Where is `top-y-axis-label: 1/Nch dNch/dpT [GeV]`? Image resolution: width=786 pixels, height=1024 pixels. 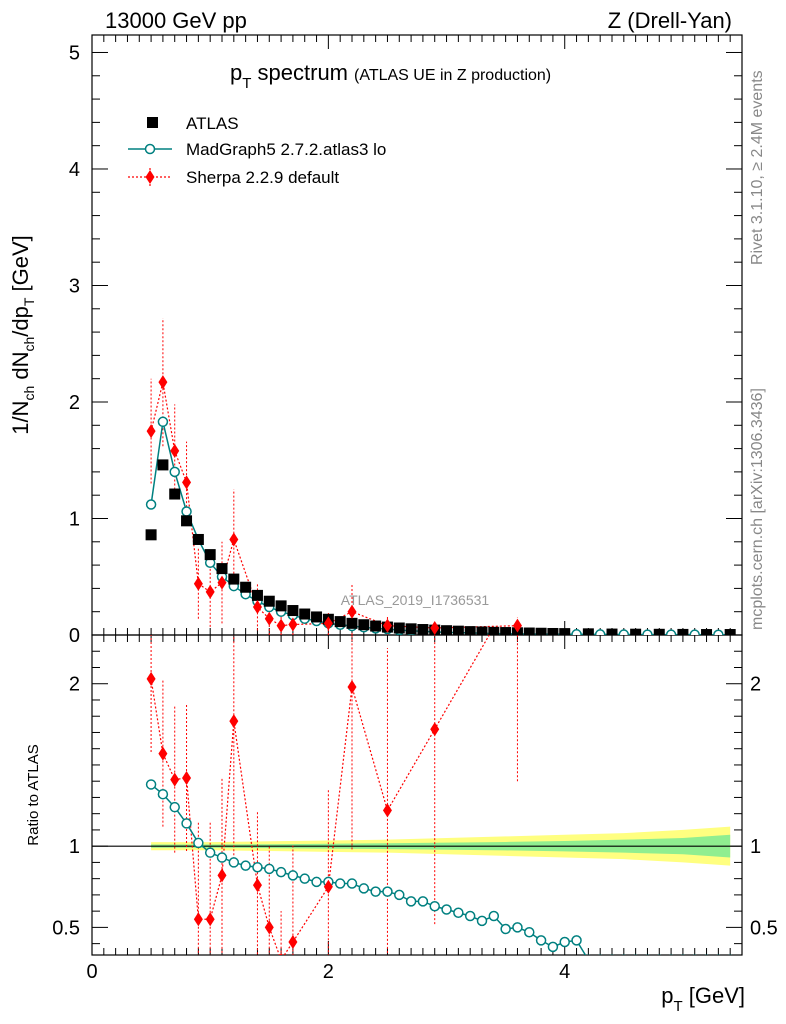 top-y-axis-label: 1/Nch dNch/dpT [GeV] is located at coordinates (22, 335).